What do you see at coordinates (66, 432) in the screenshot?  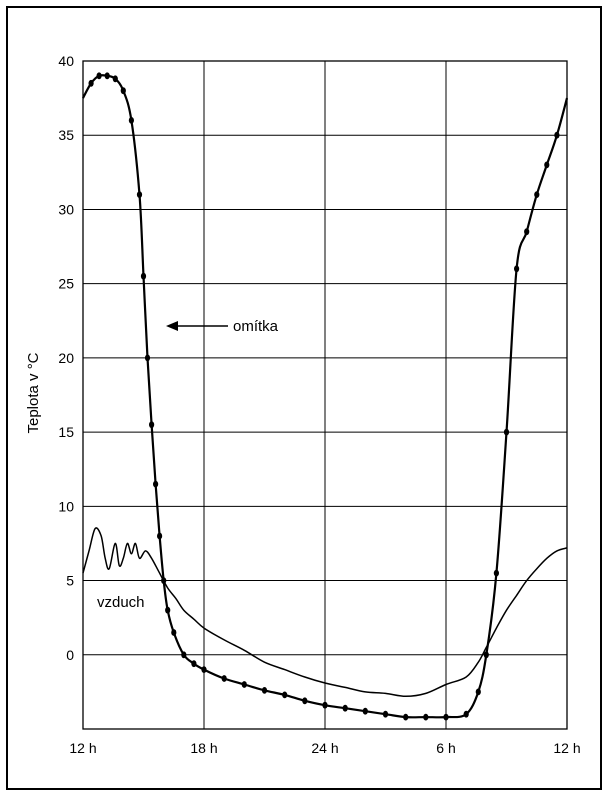 I see `y-tick-label: 15` at bounding box center [66, 432].